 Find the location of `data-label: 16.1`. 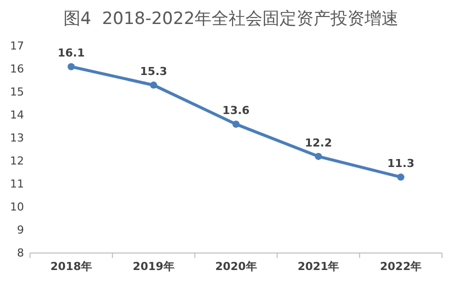

data-label: 16.1 is located at coordinates (71, 53).